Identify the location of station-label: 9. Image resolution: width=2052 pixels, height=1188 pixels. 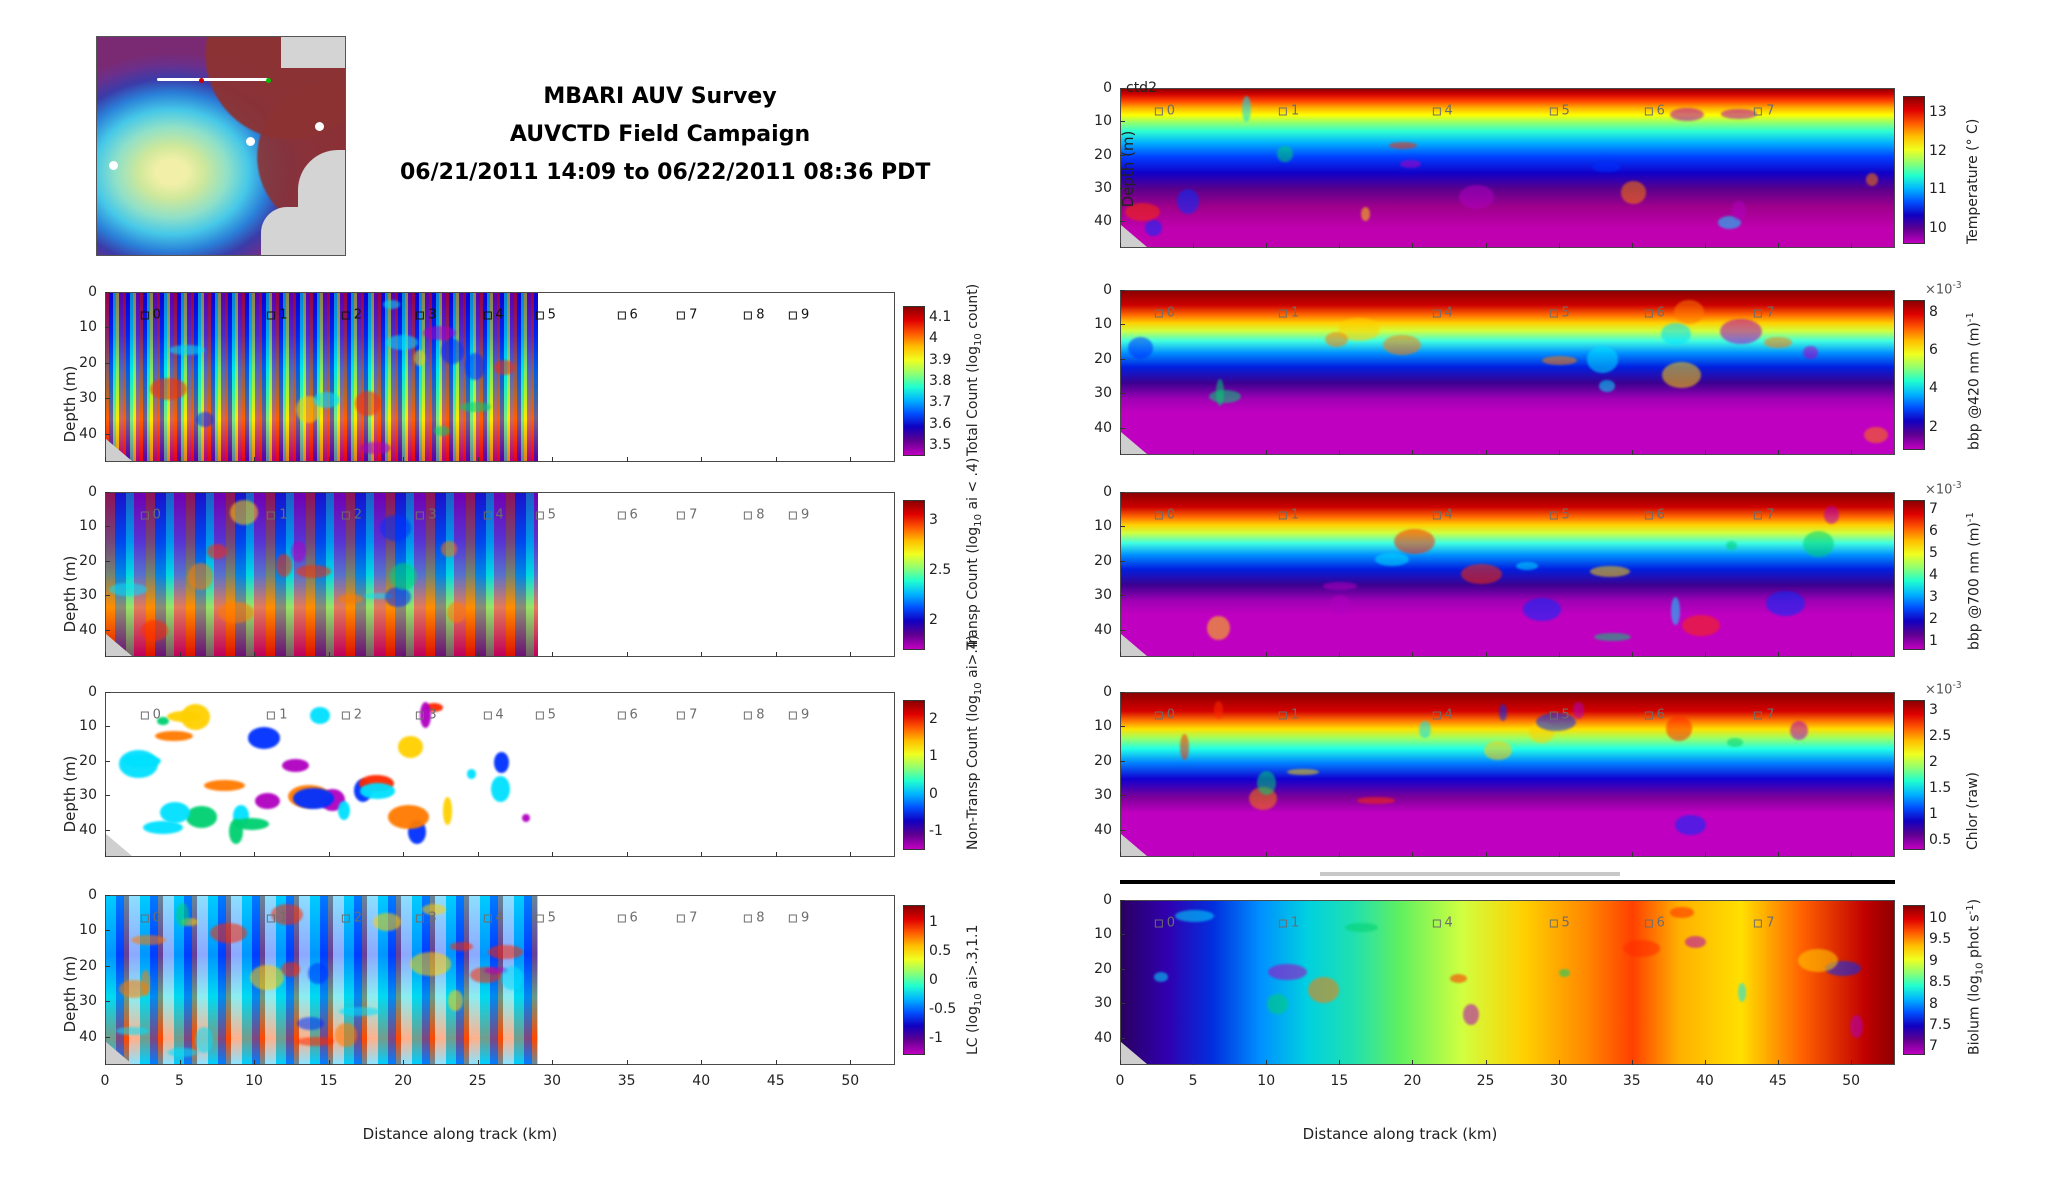
(805, 515).